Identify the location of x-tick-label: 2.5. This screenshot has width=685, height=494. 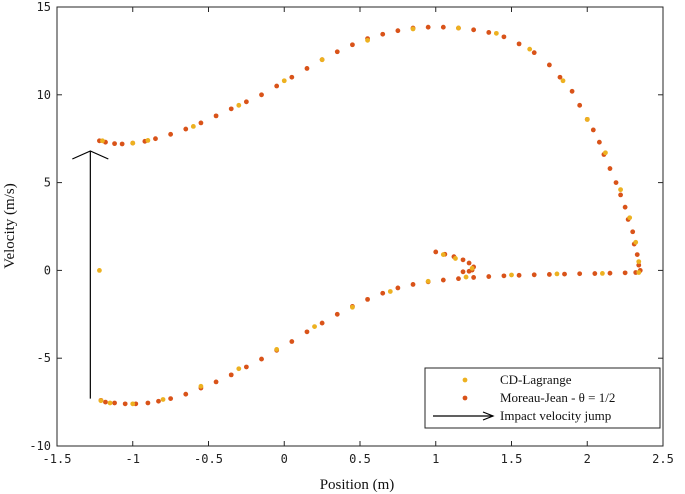
(663, 459).